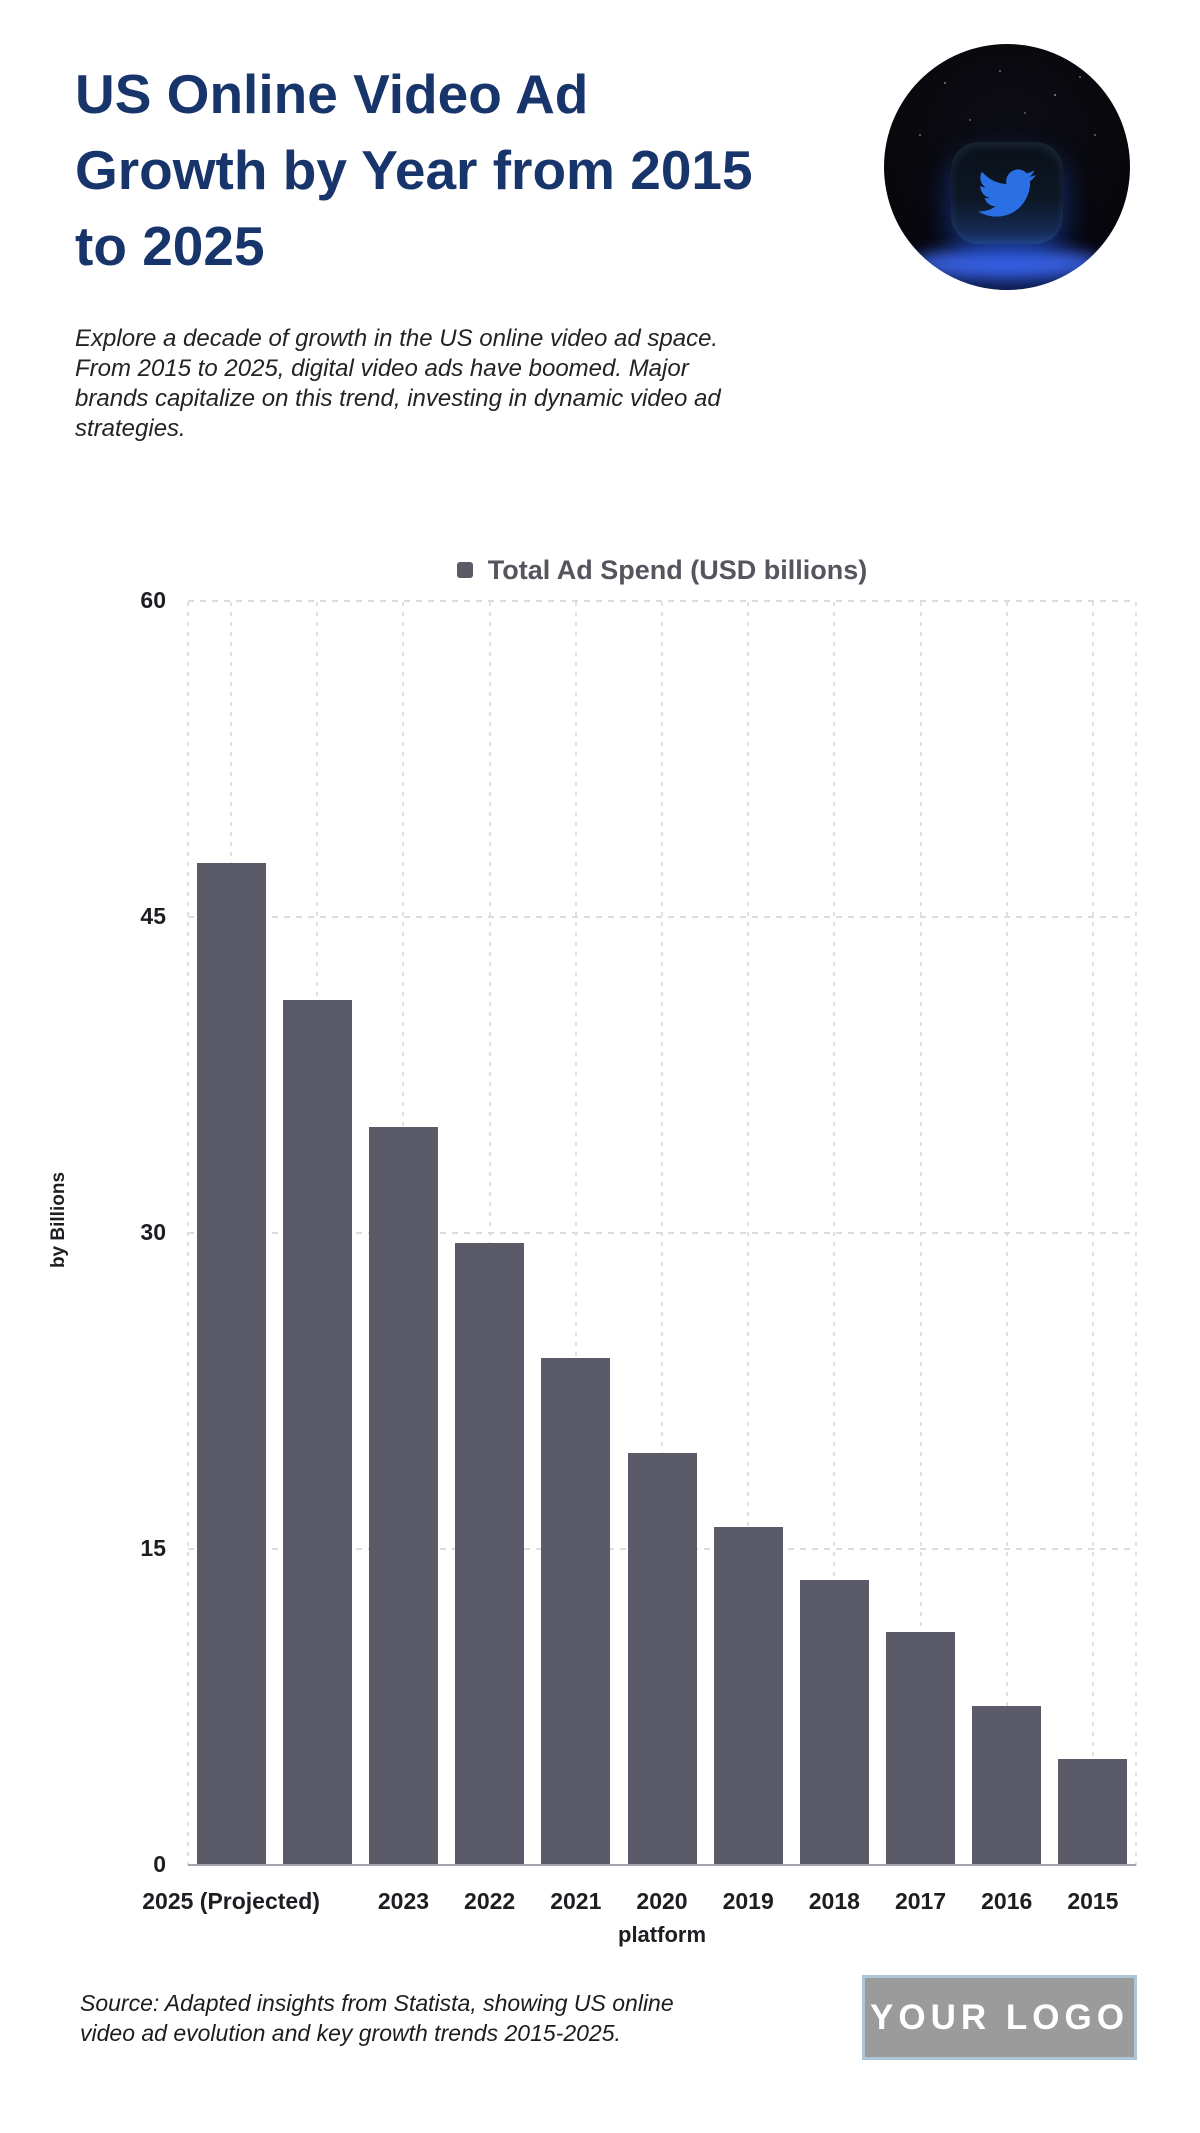  Describe the element at coordinates (1007, 263) in the screenshot. I see `floor-glow-core` at that location.